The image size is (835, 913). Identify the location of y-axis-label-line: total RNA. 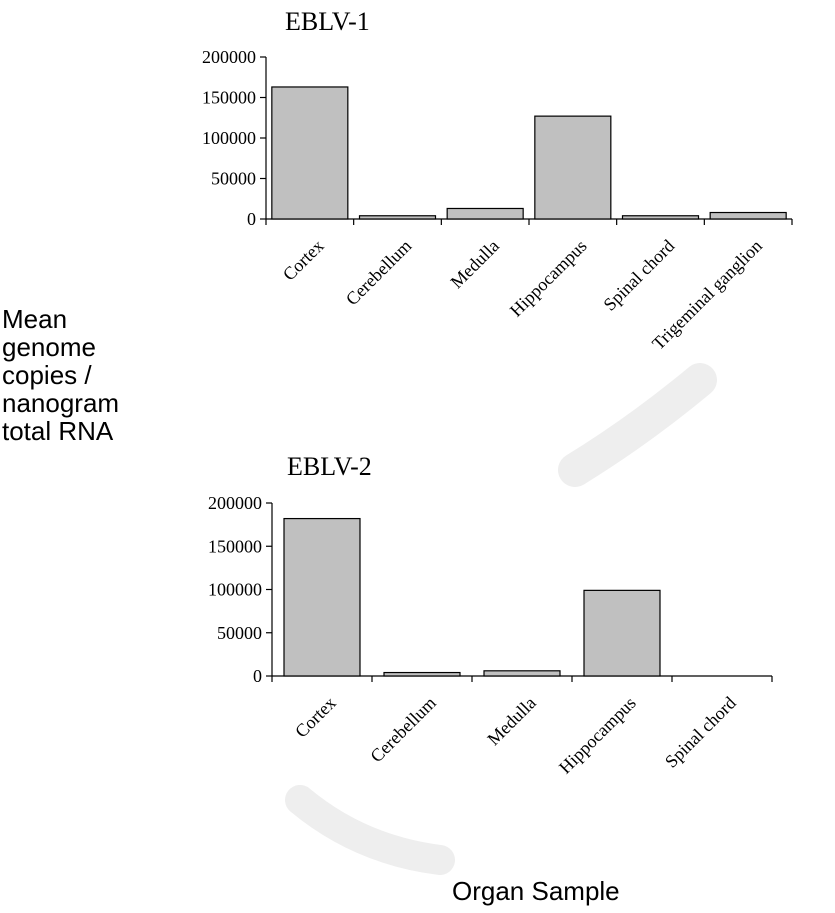
(58, 431).